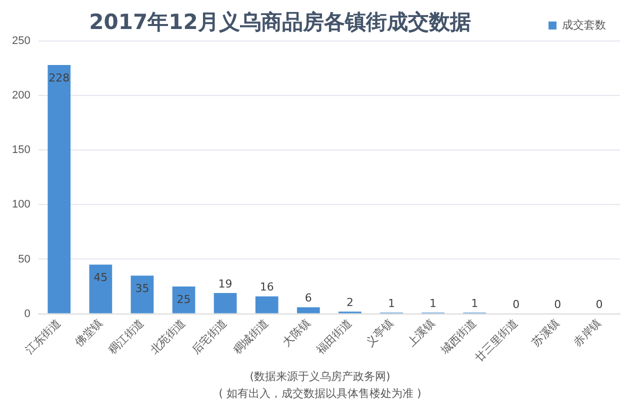  What do you see at coordinates (584, 25) in the screenshot?
I see `legend-label: 成交套数` at bounding box center [584, 25].